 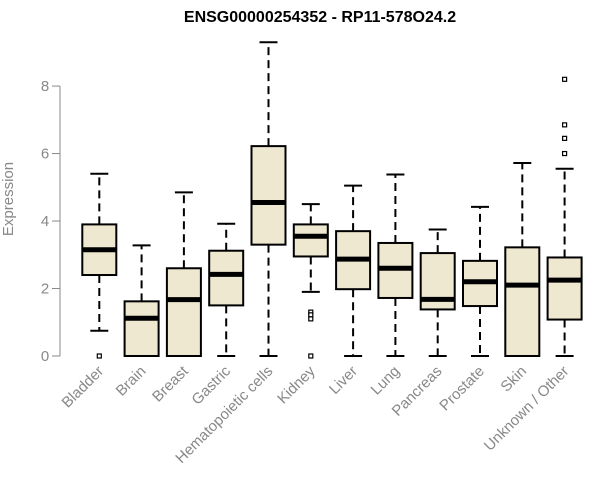 What do you see at coordinates (462, 389) in the screenshot?
I see `x-label-prostate: Prostate` at bounding box center [462, 389].